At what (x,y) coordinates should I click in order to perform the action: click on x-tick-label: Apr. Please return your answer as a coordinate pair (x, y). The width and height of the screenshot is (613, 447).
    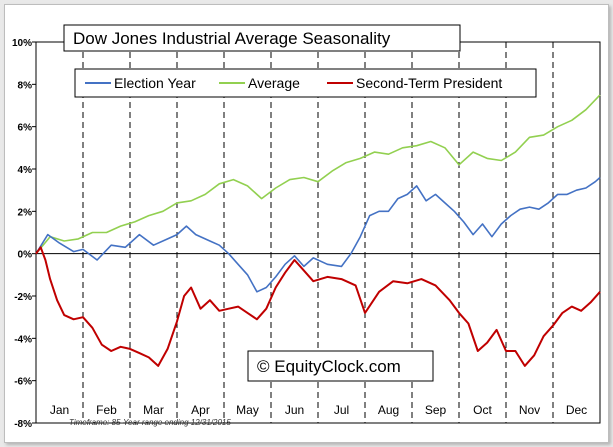
    Looking at the image, I should click on (200, 410).